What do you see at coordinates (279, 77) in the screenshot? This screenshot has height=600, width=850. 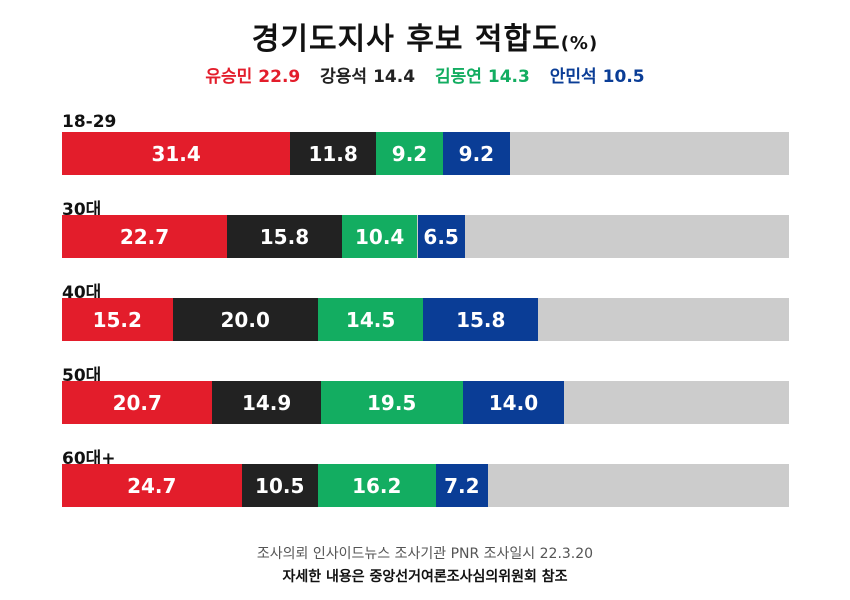 I see `legend-value: 22.9` at bounding box center [279, 77].